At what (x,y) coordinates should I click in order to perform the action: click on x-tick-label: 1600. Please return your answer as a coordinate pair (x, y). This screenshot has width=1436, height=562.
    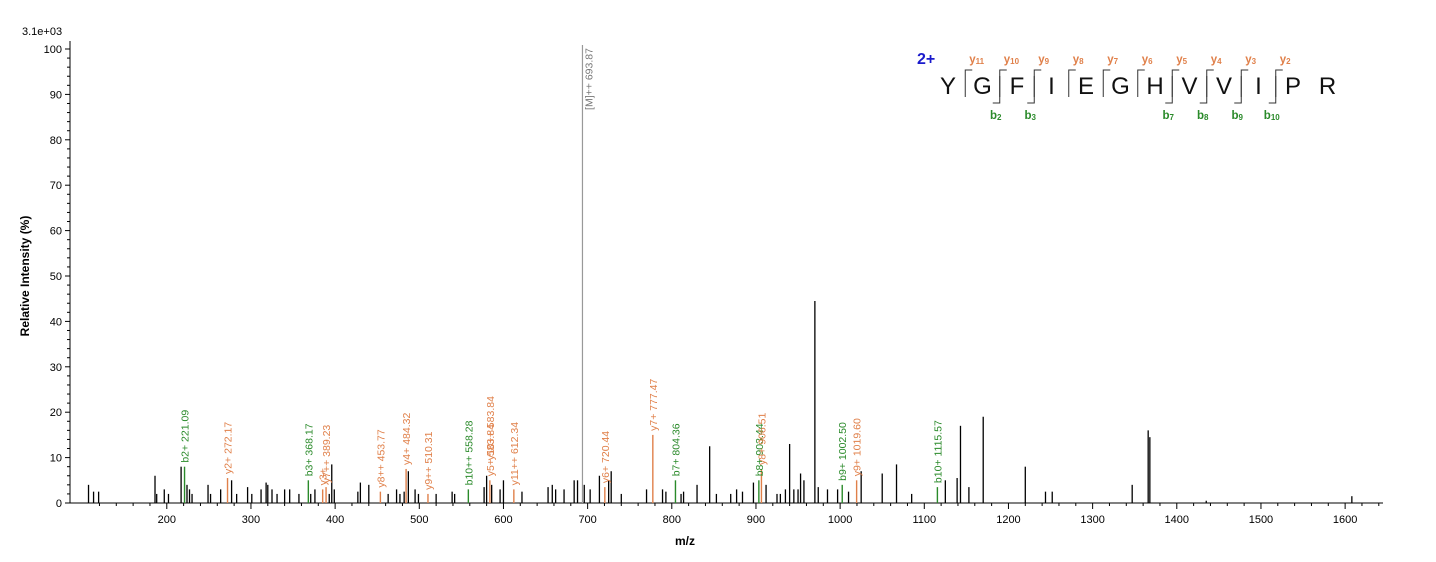
    Looking at the image, I should click on (1345, 520).